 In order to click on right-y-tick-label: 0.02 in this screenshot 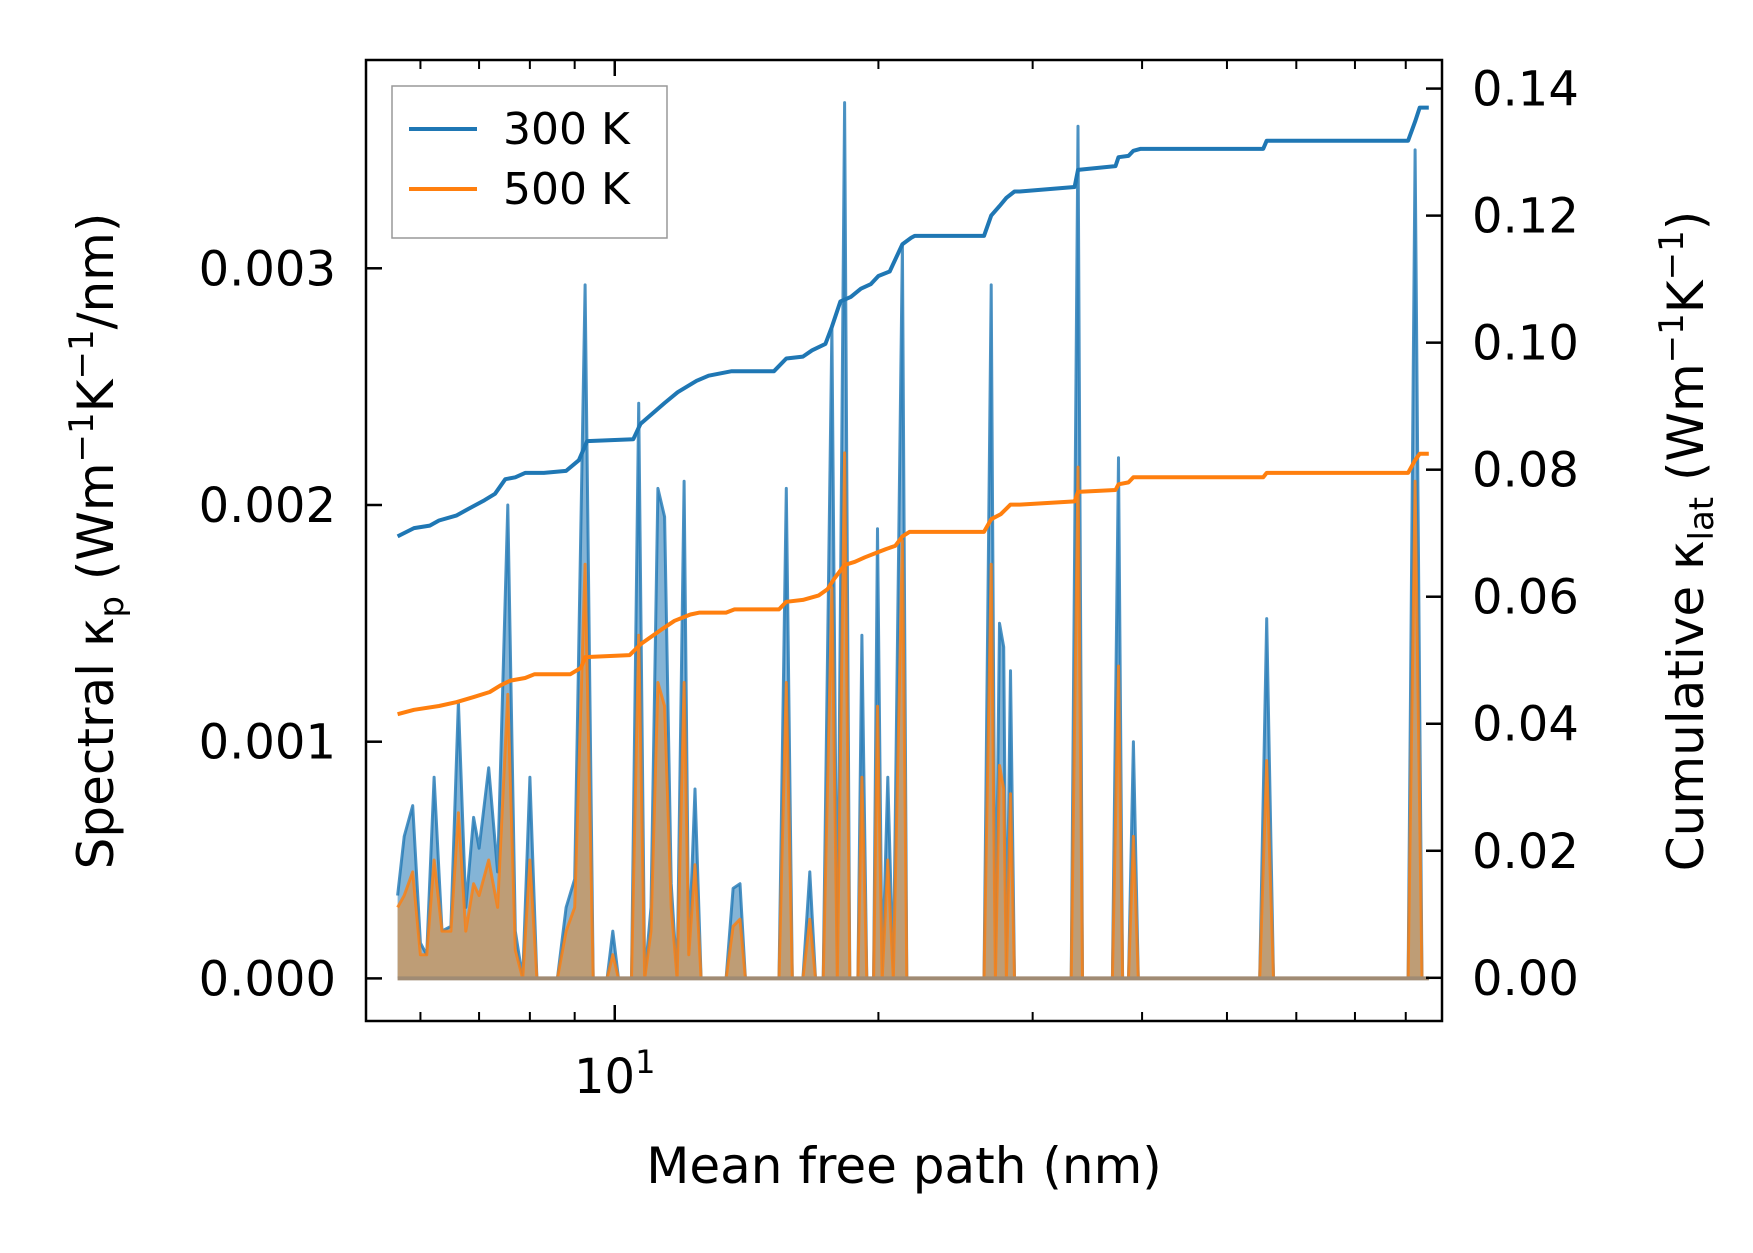, I will do `click(1525, 852)`.